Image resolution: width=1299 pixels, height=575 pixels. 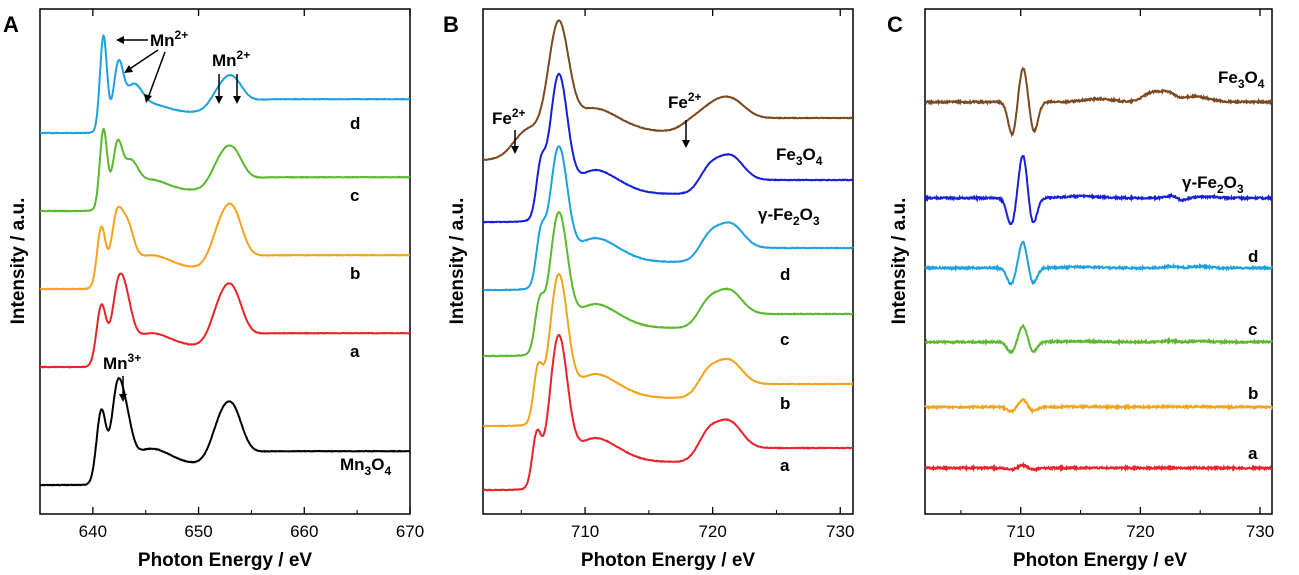 What do you see at coordinates (457, 261) in the screenshot?
I see `panel-b-ylabel: Intensity / a.u.` at bounding box center [457, 261].